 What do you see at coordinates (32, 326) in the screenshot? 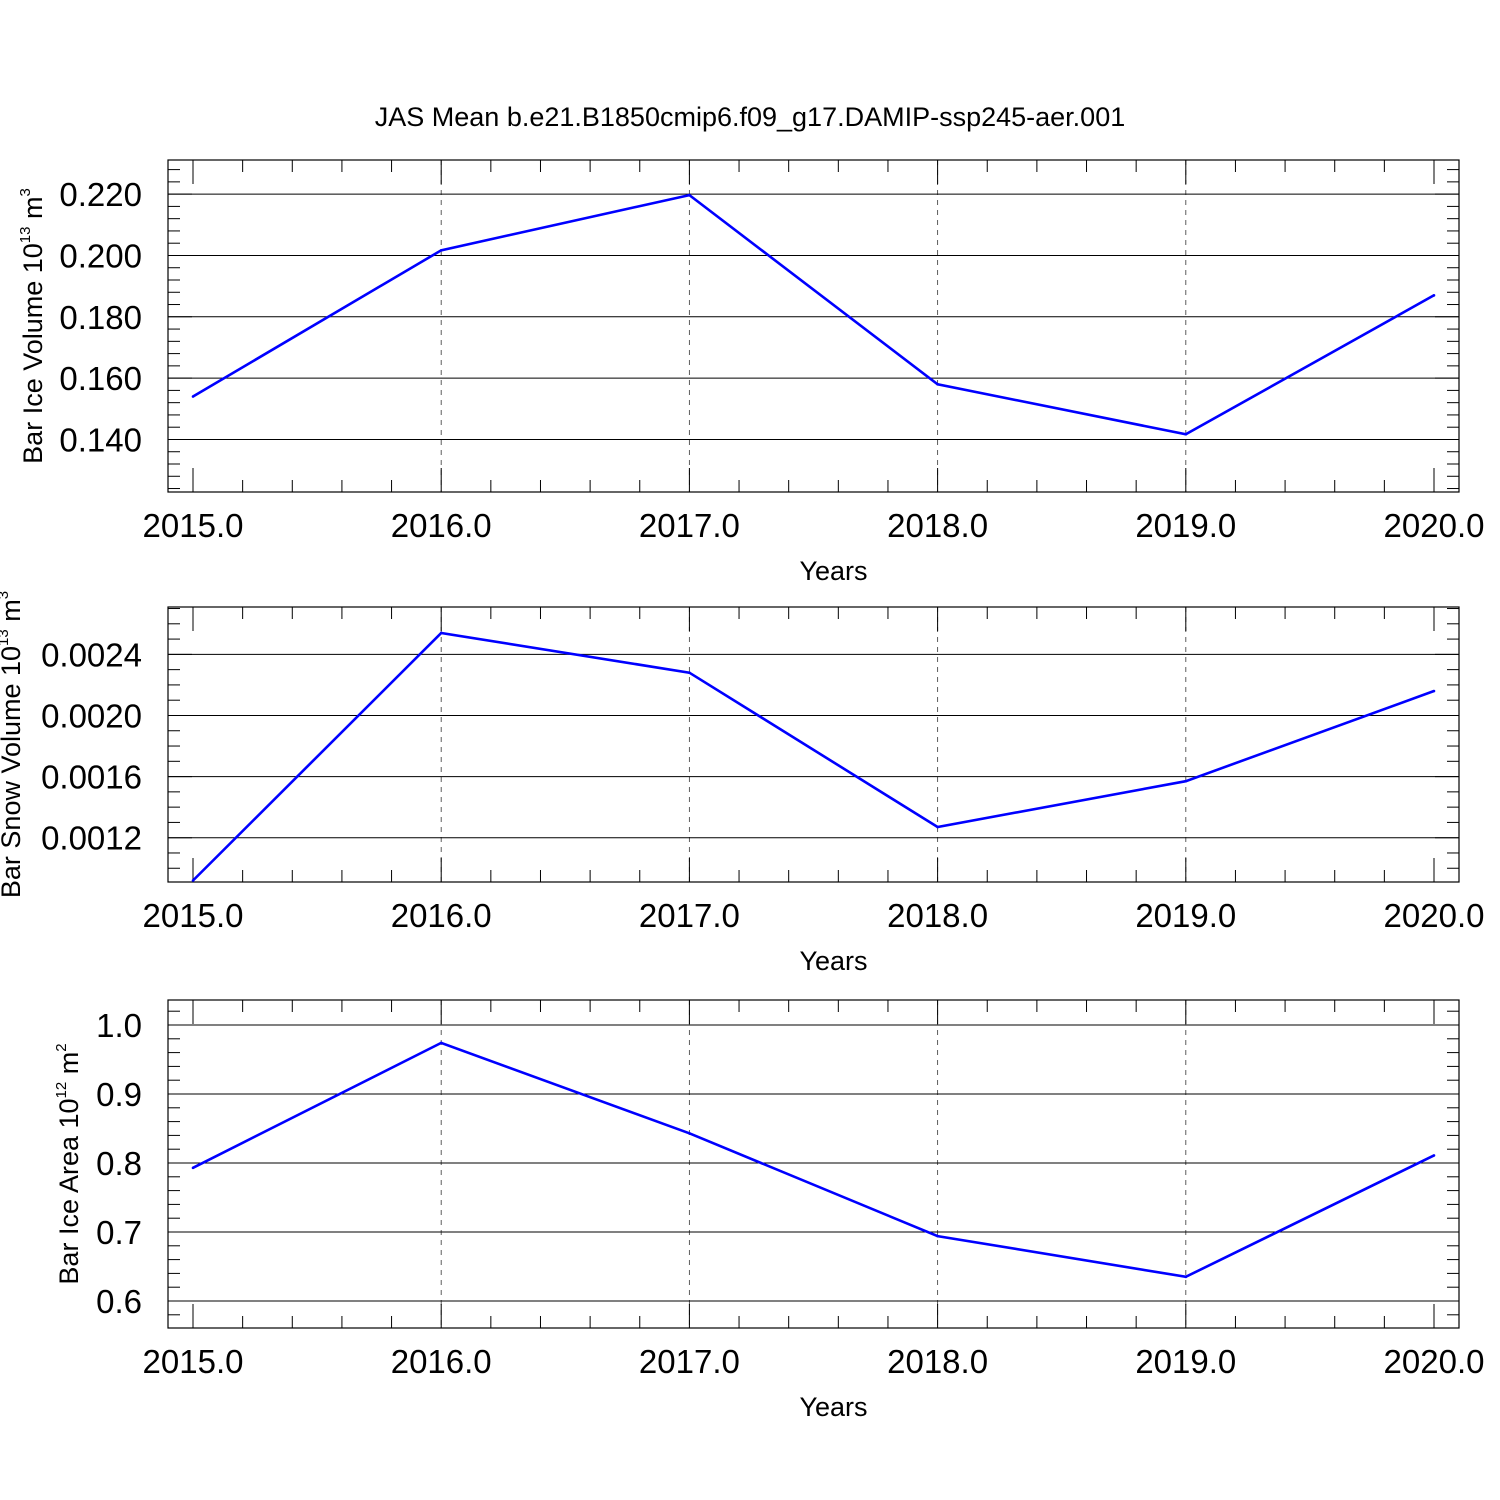
I see `y-axis-label: Bar Ice Volume 1013 m3` at bounding box center [32, 326].